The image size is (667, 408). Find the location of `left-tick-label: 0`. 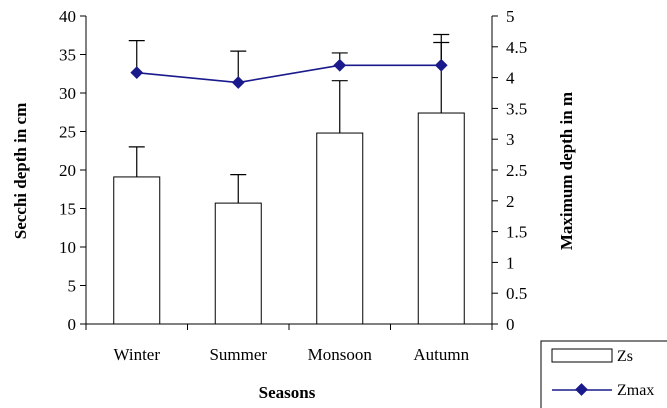

left-tick-label: 0 is located at coordinates (72, 324).